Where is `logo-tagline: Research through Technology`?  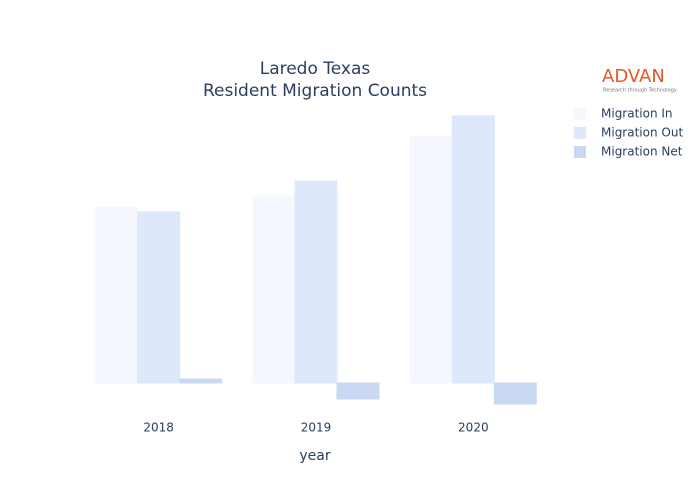
logo-tagline: Research through Technology is located at coordinates (640, 91).